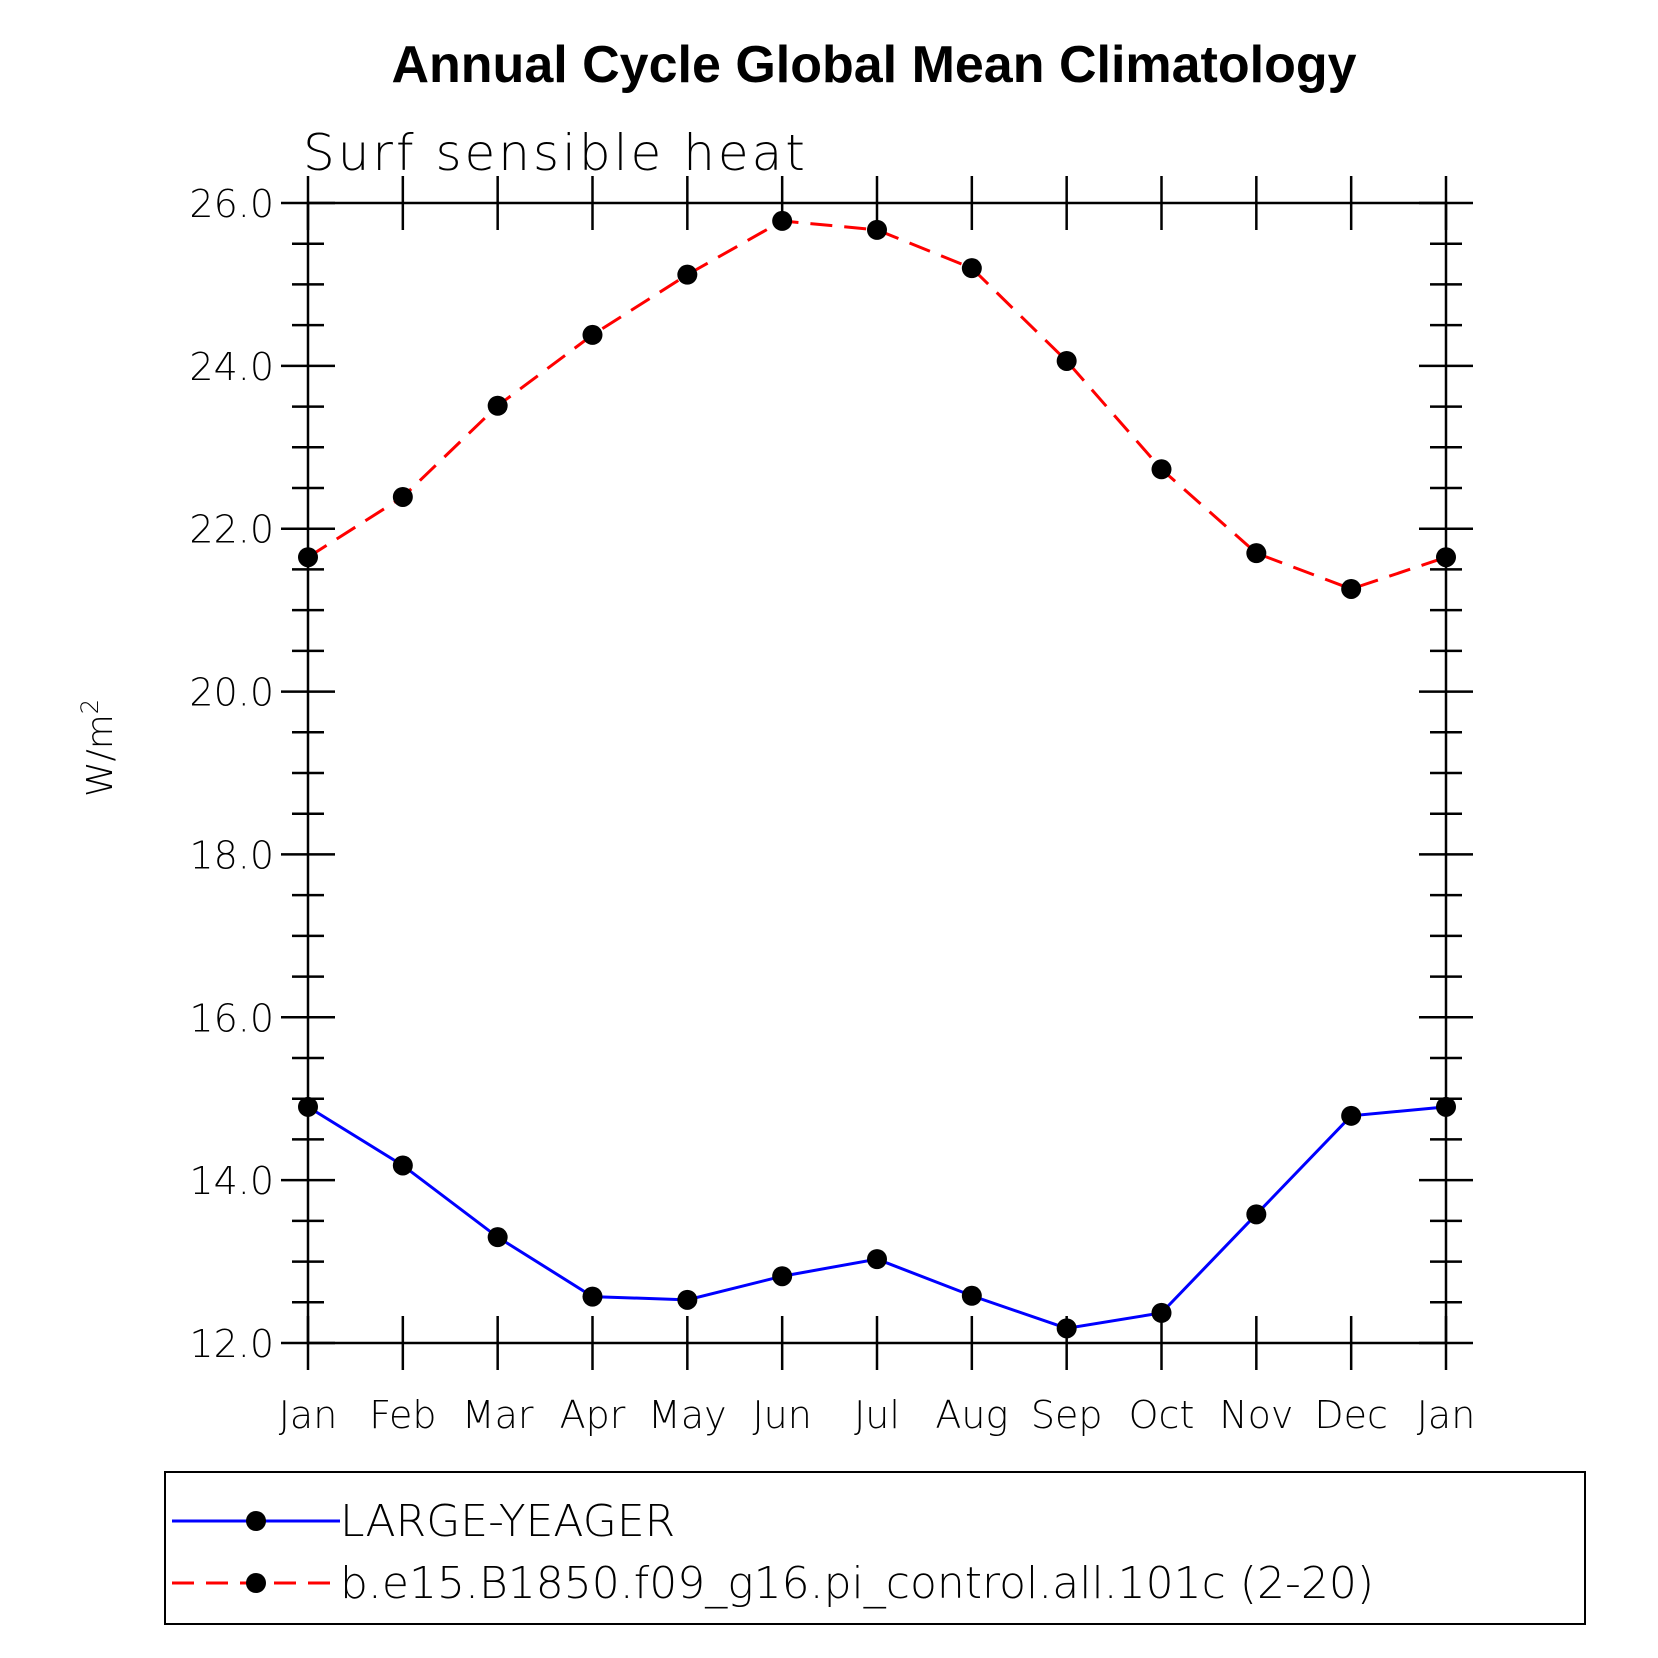  I want to click on y-tick-label: 14.0, so click(231, 1181).